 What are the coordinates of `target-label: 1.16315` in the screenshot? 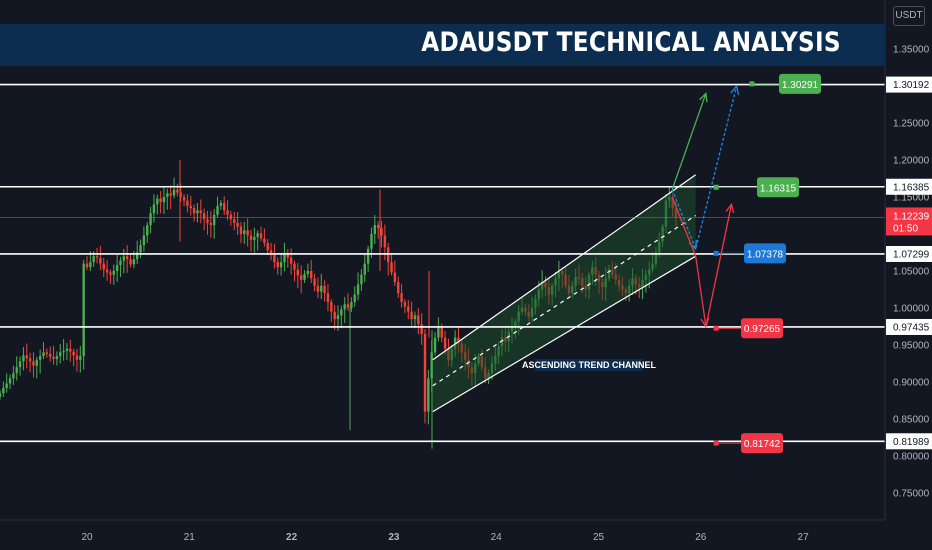 It's located at (778, 188).